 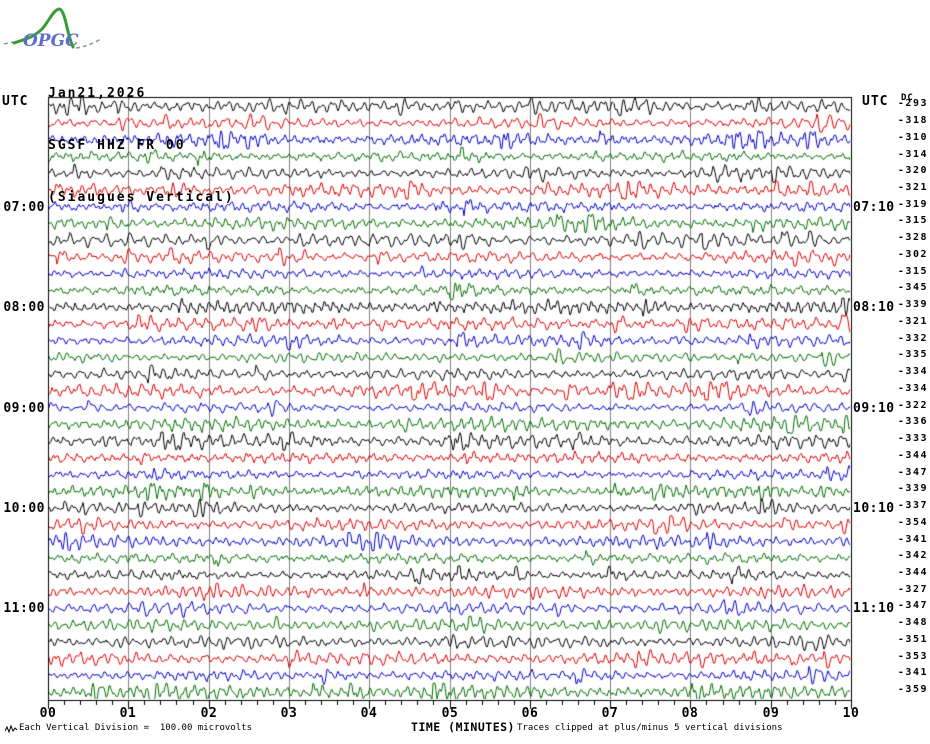 I want to click on dc-offset-value: -320, so click(x=912, y=170).